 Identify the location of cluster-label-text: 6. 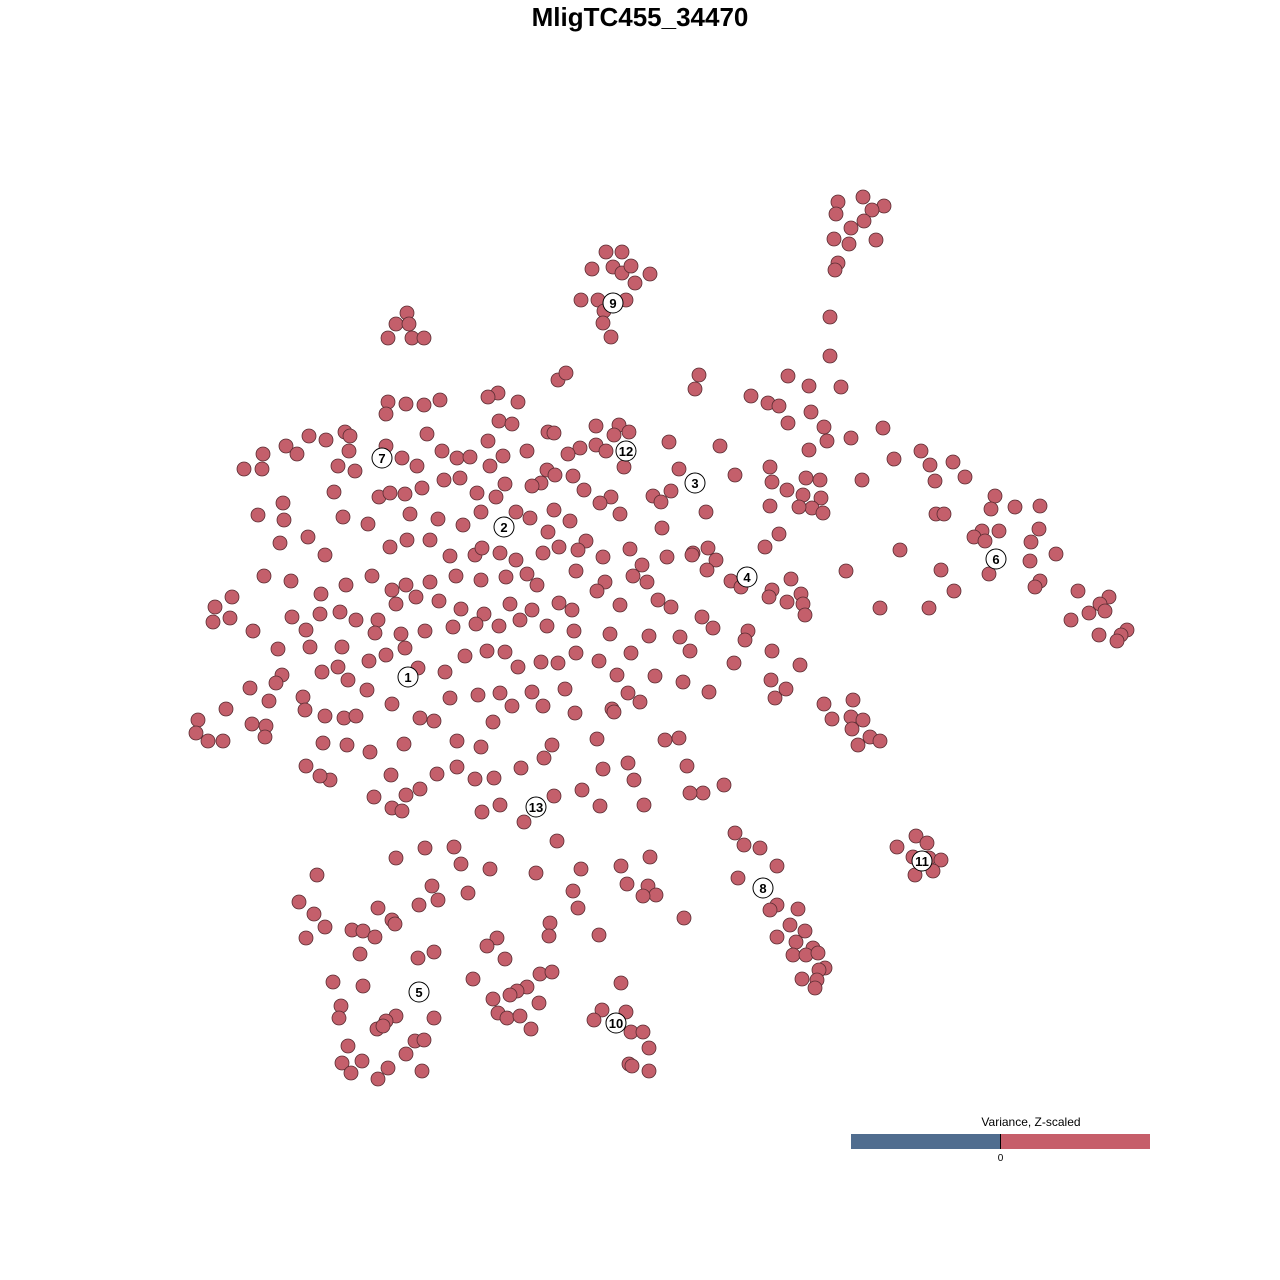
(995, 559).